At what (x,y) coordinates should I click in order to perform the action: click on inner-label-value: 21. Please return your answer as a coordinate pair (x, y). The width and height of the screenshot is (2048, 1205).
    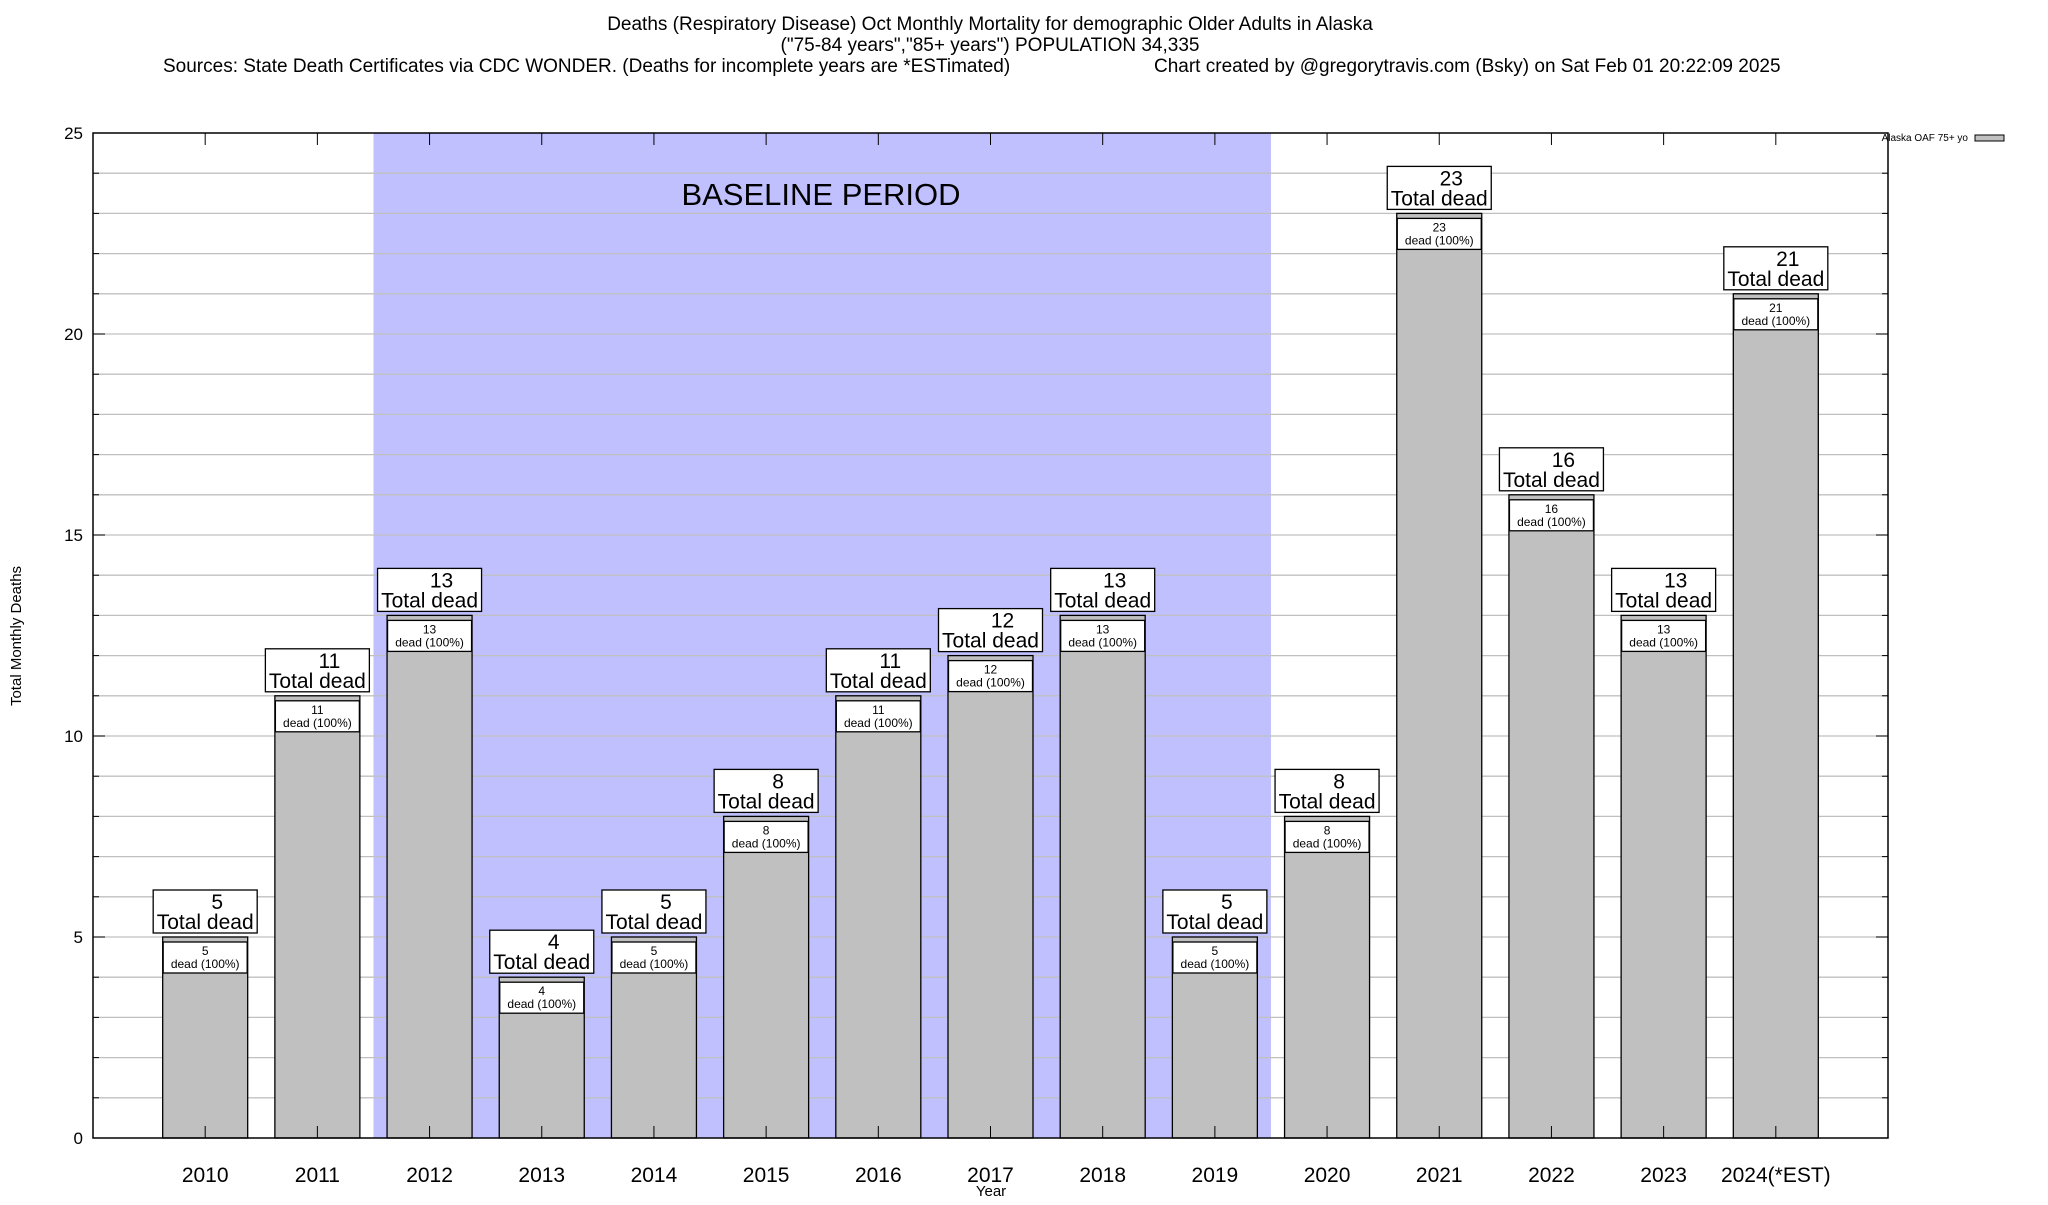
    Looking at the image, I should click on (1776, 308).